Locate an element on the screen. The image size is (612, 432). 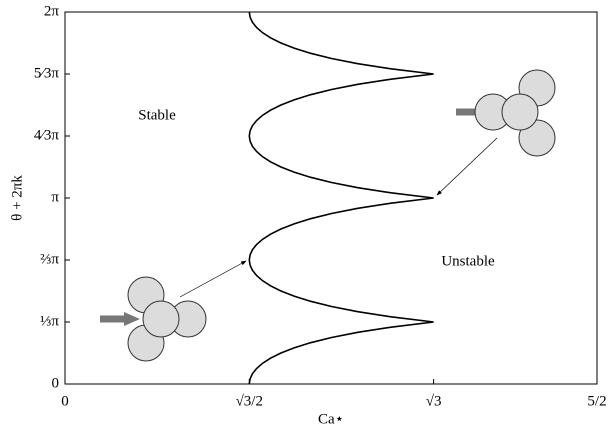
x-tick-label: 0 is located at coordinates (65, 401).